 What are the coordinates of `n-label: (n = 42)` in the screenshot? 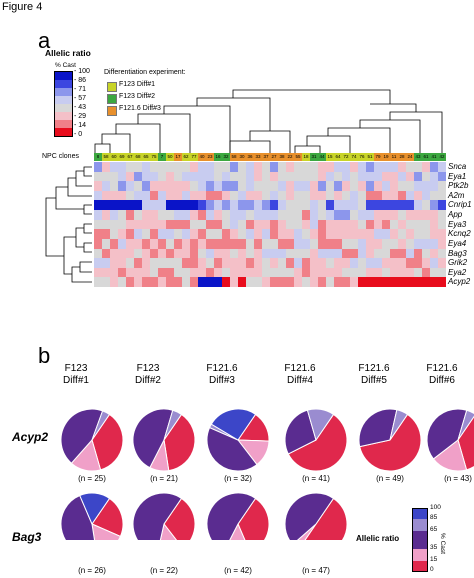 It's located at (238, 570).